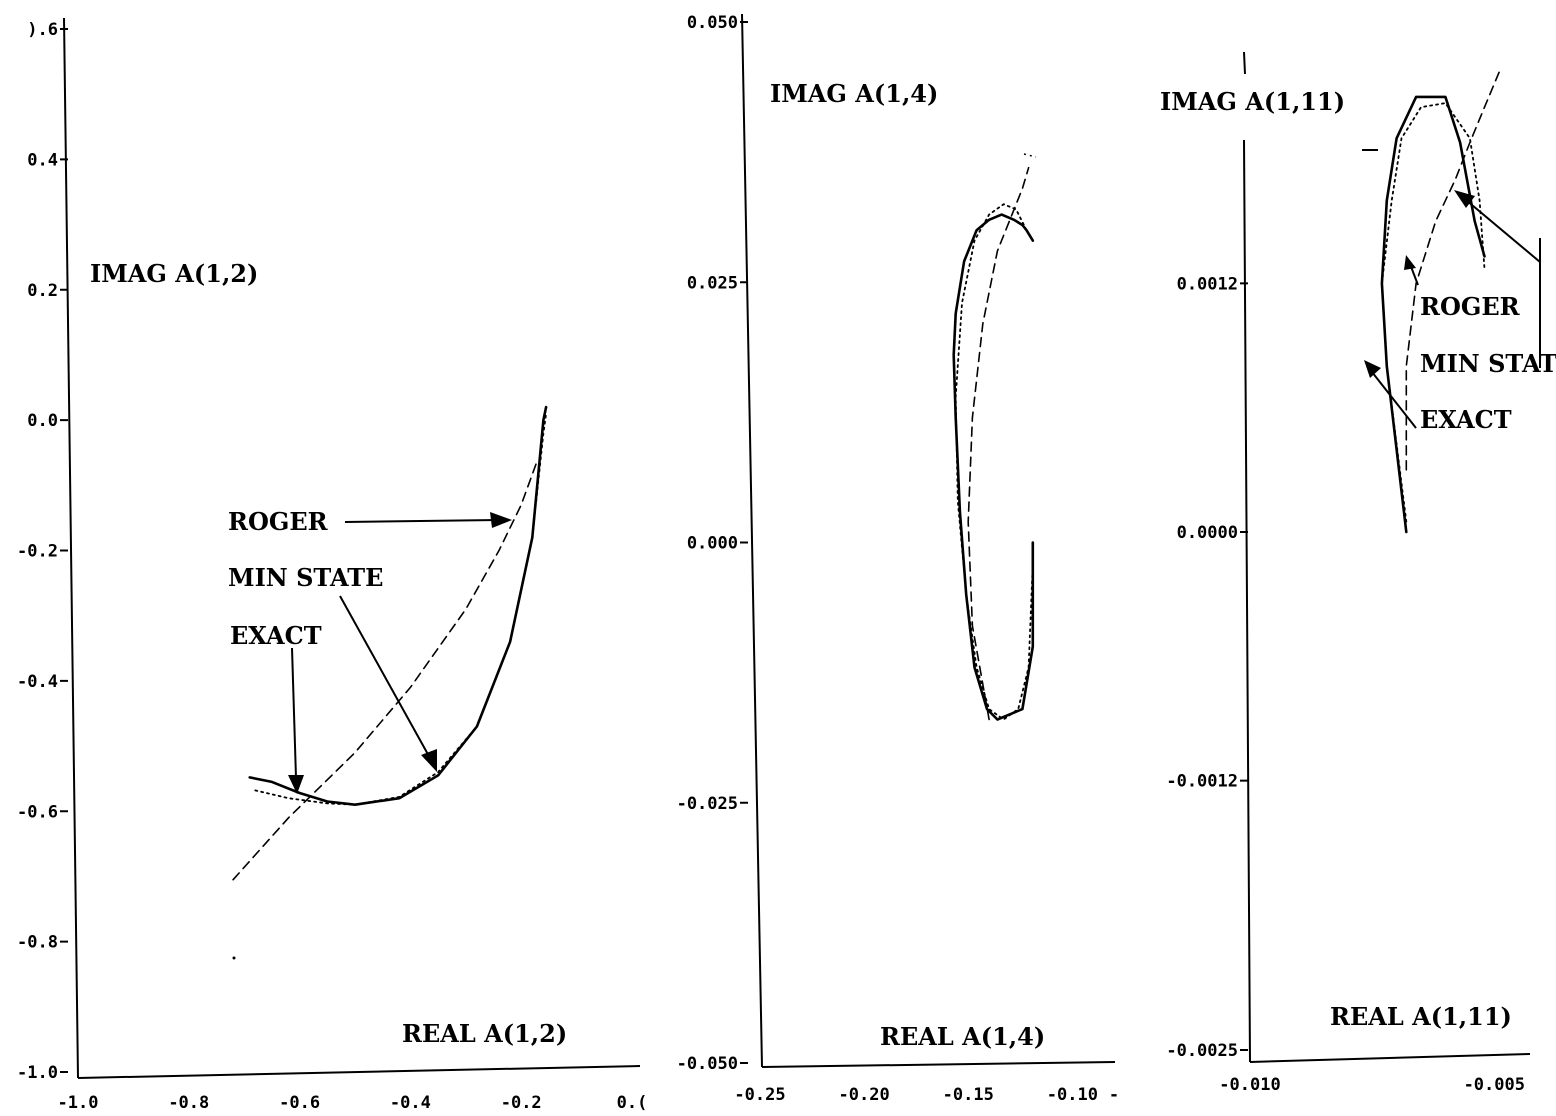  What do you see at coordinates (707, 1064) in the screenshot?
I see `y-tick-label: -0.050` at bounding box center [707, 1064].